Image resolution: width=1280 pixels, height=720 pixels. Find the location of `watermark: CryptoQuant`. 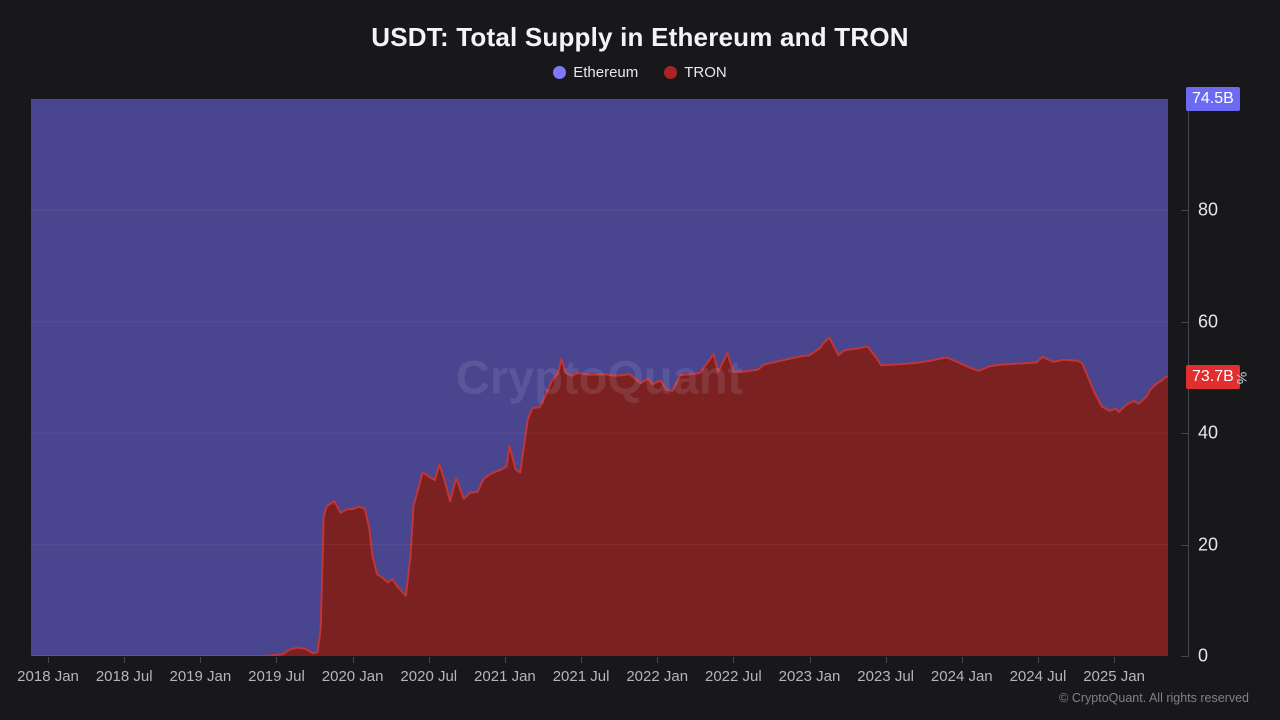

watermark: CryptoQuant is located at coordinates (600, 377).